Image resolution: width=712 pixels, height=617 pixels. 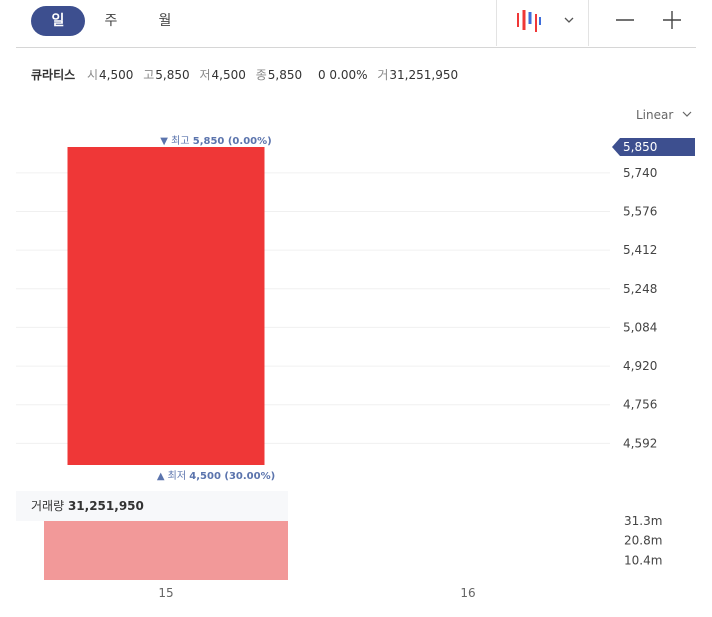 I want to click on scale-selector: Linear, so click(x=664, y=115).